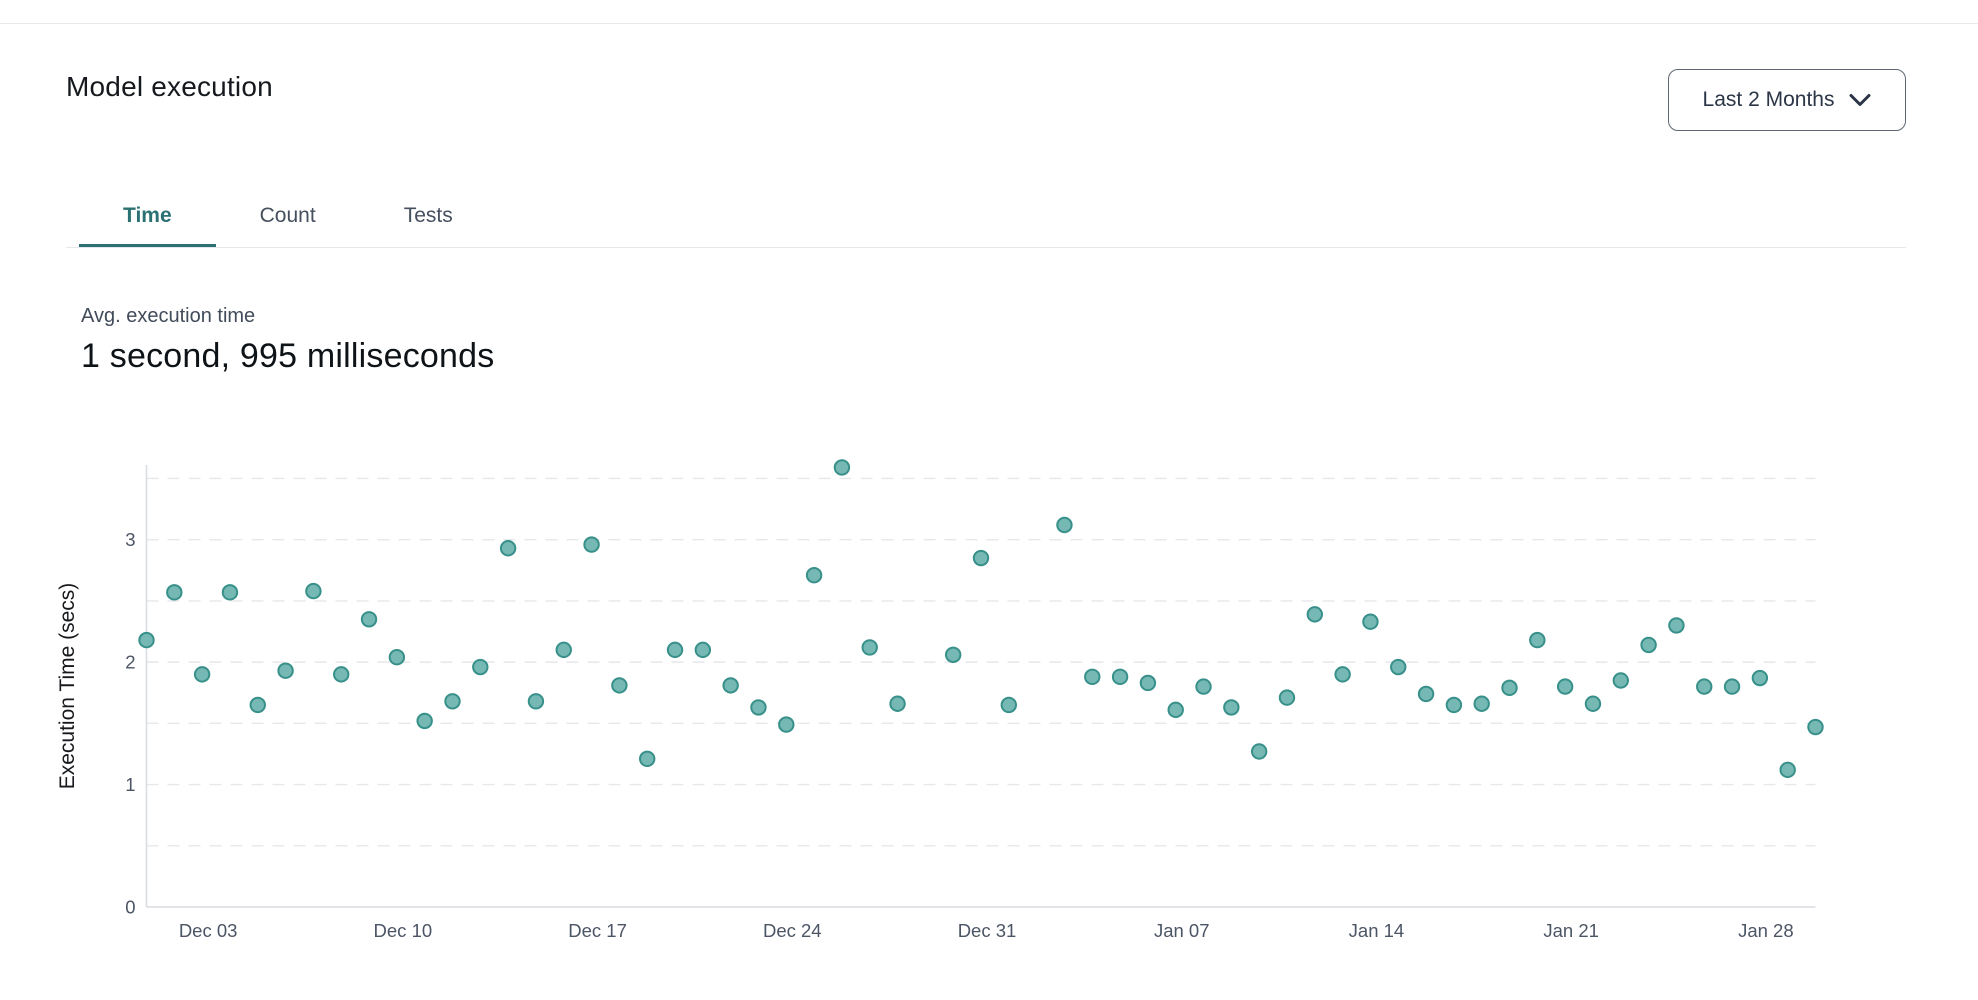 The height and width of the screenshot is (1000, 1978). What do you see at coordinates (169, 86) in the screenshot?
I see `page-title: Model execution` at bounding box center [169, 86].